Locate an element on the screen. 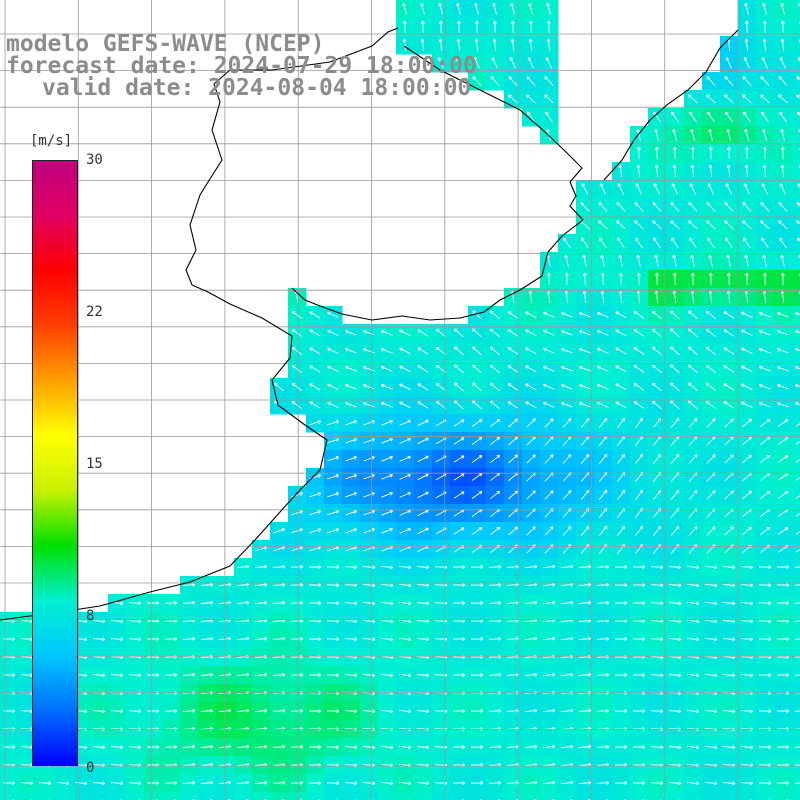 This screenshot has height=800, width=800. colorbar-tick-label: 15 is located at coordinates (94, 464).